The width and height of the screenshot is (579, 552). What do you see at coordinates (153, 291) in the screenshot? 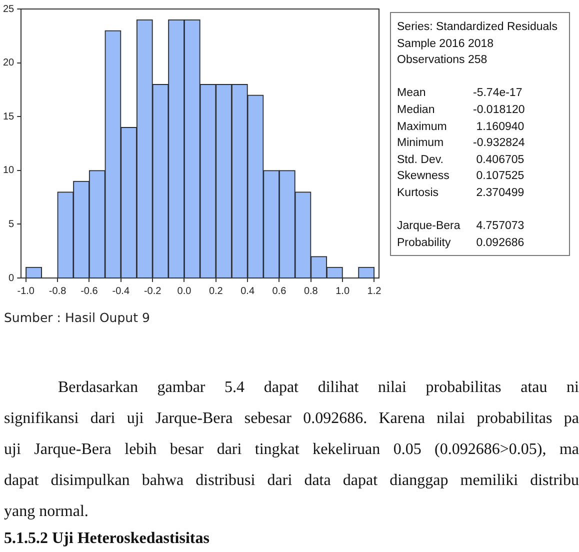
I see `x-tick-label: -0.2` at bounding box center [153, 291].